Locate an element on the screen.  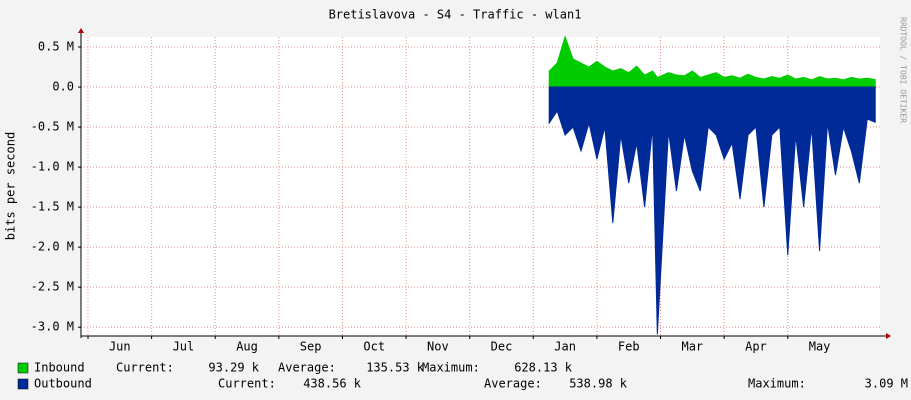
x-tick-label: May is located at coordinates (820, 347).